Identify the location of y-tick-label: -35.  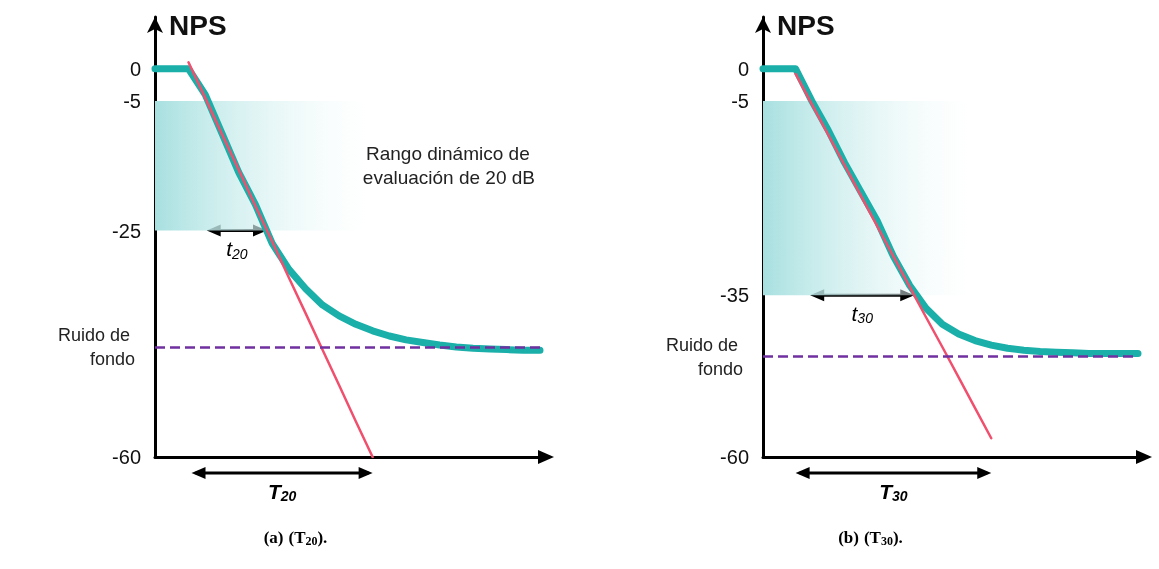
(734, 295).